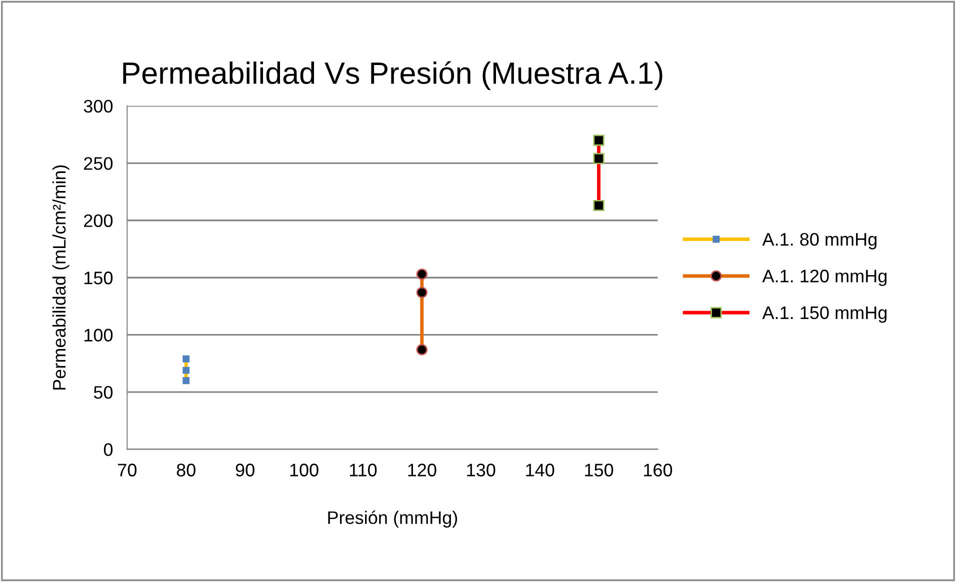 The height and width of the screenshot is (582, 956). I want to click on y-tick-label: 250, so click(98, 163).